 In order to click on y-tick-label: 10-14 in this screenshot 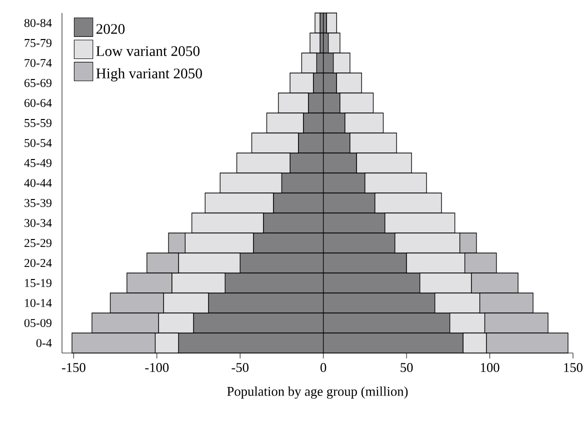, I will do `click(38, 303)`.